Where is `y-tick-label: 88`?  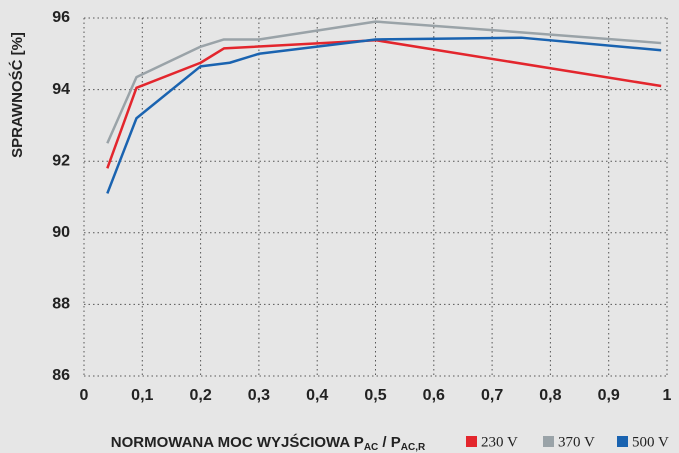 y-tick-label: 88 is located at coordinates (61, 304).